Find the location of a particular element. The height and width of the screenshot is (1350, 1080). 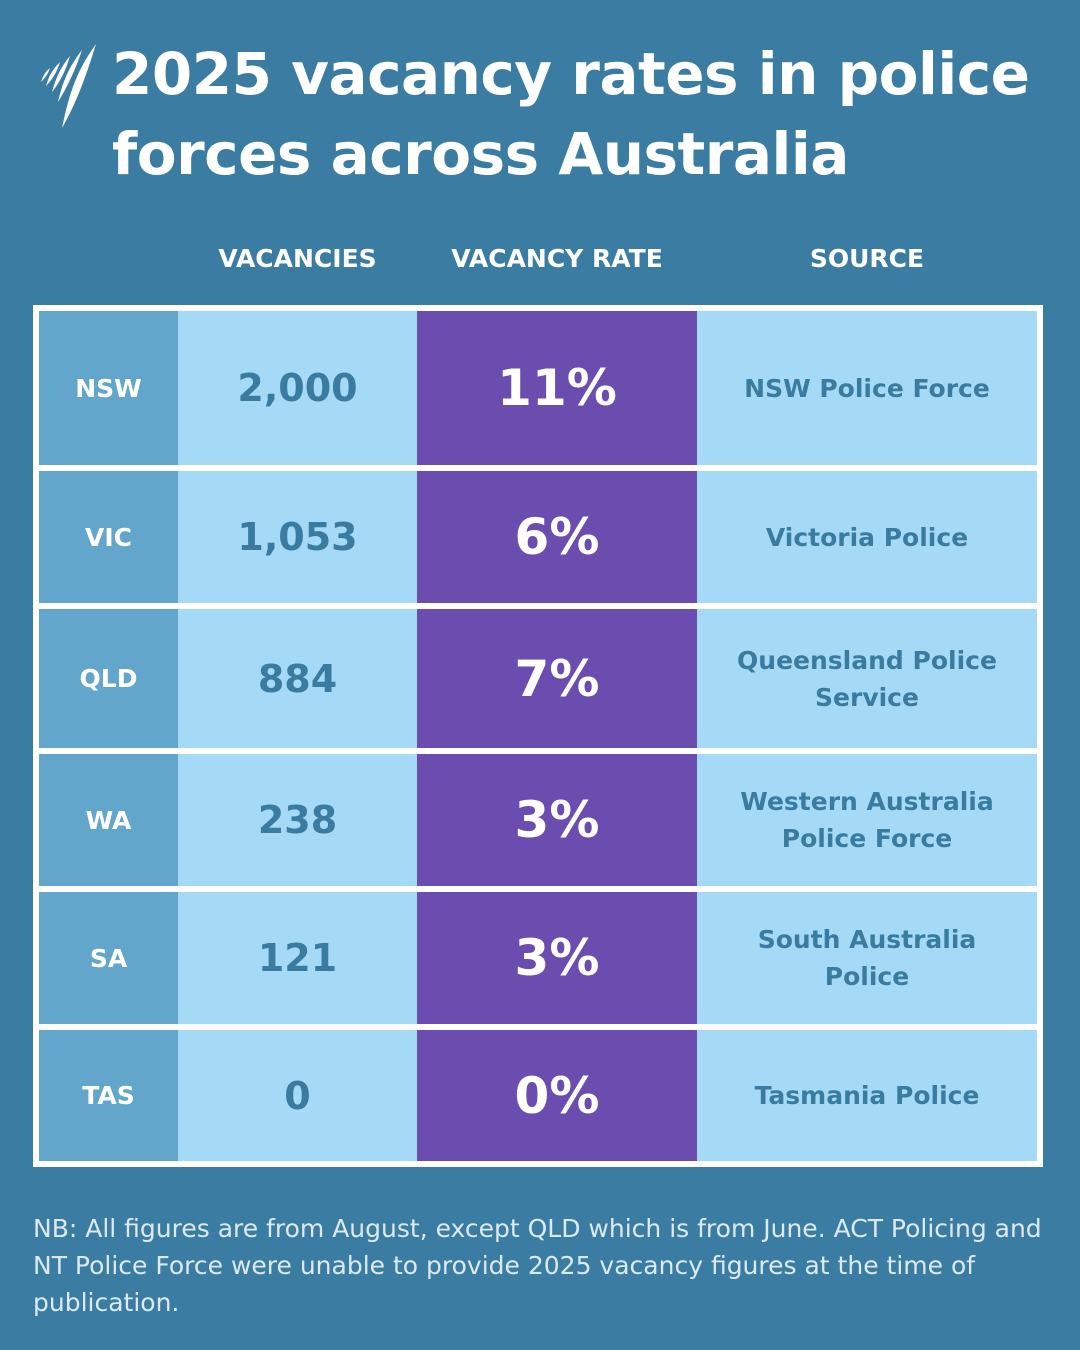

state-cell: SA is located at coordinates (108, 958).